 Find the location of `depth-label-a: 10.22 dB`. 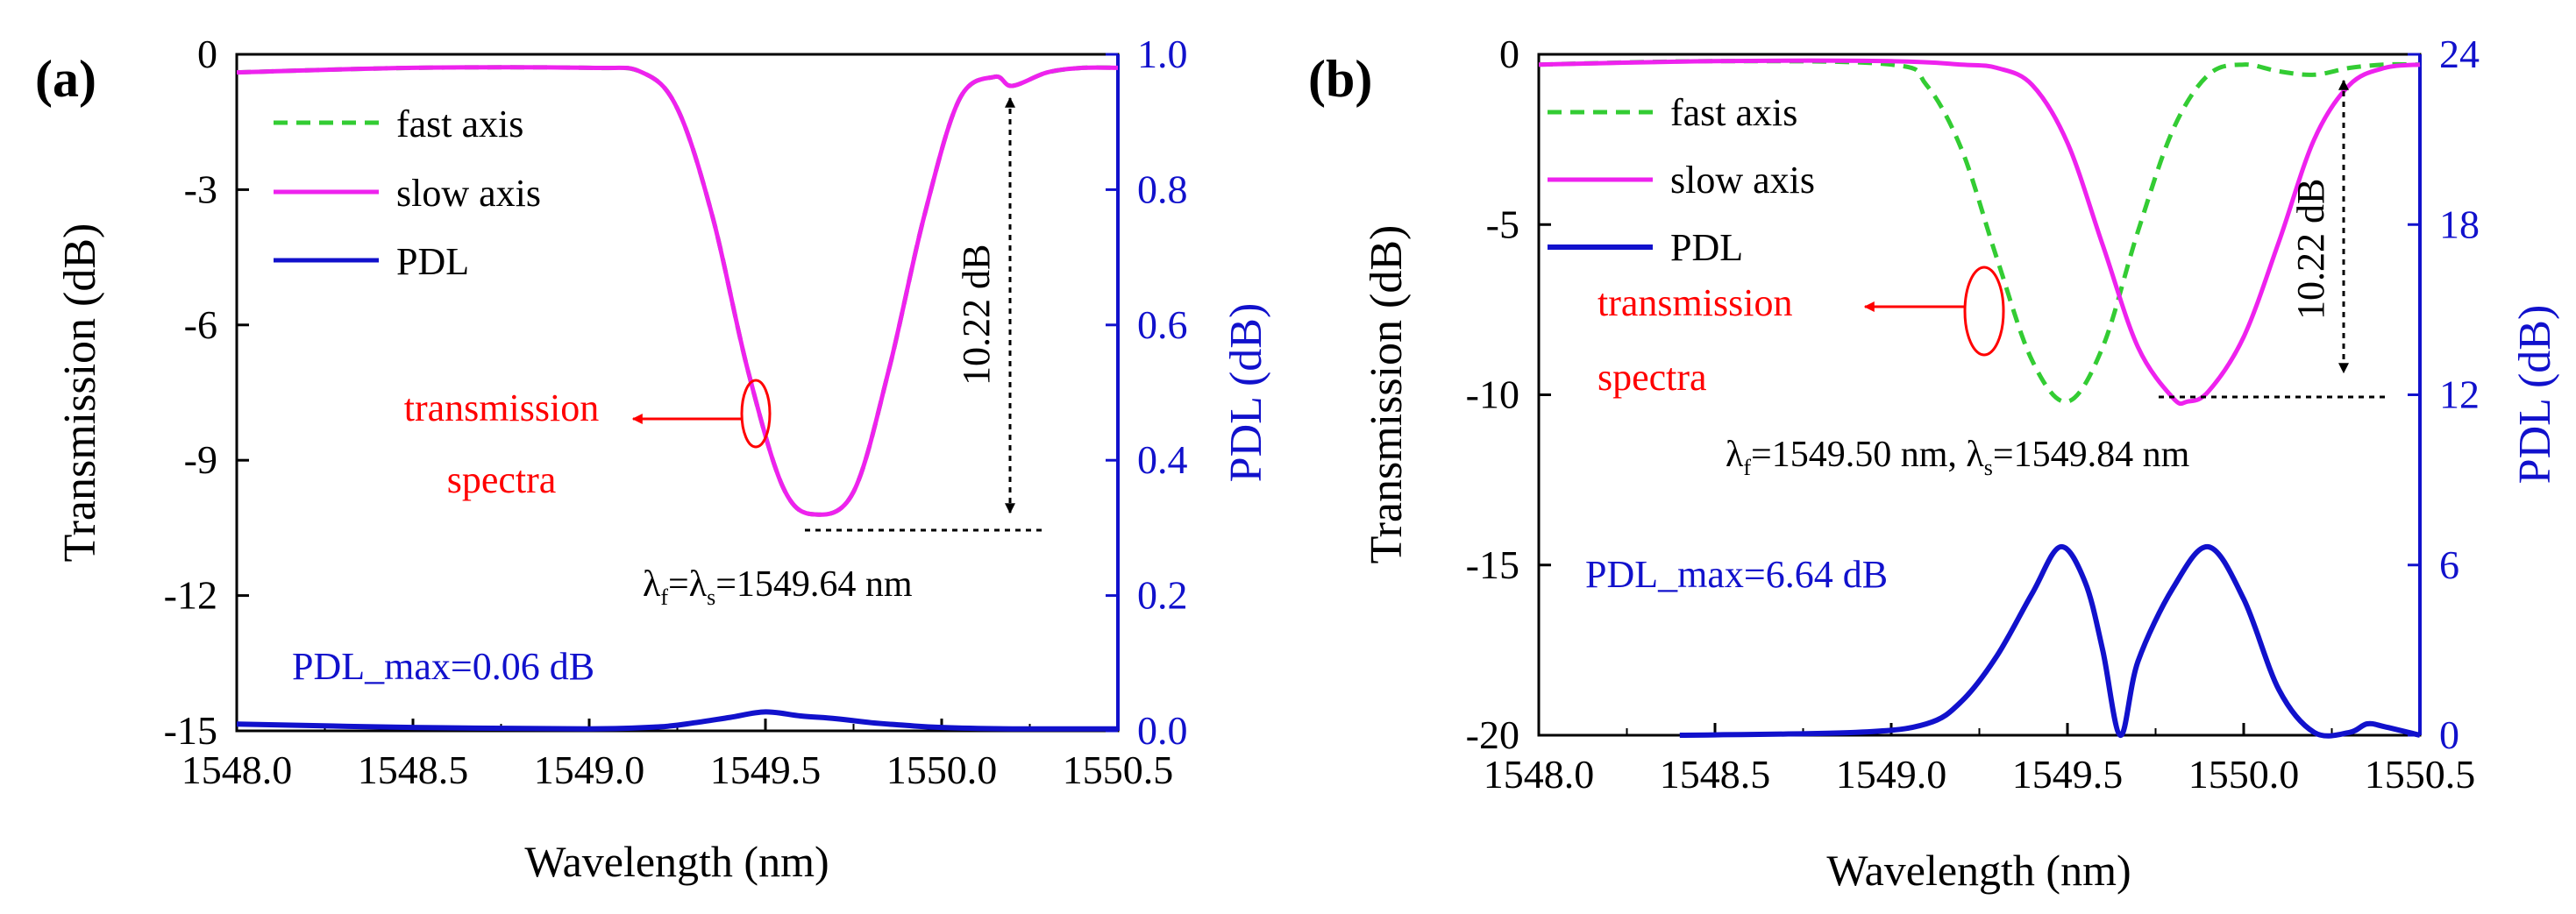

depth-label-a: 10.22 dB is located at coordinates (976, 315).